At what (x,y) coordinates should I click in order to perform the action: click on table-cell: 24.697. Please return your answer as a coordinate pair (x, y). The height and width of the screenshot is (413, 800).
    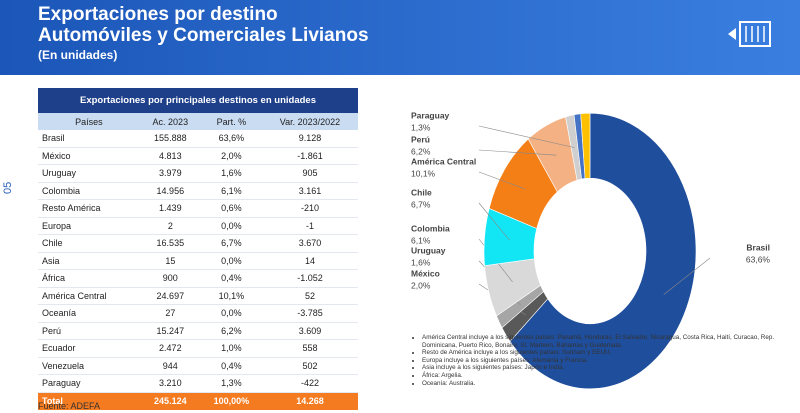
    Looking at the image, I should click on (170, 296).